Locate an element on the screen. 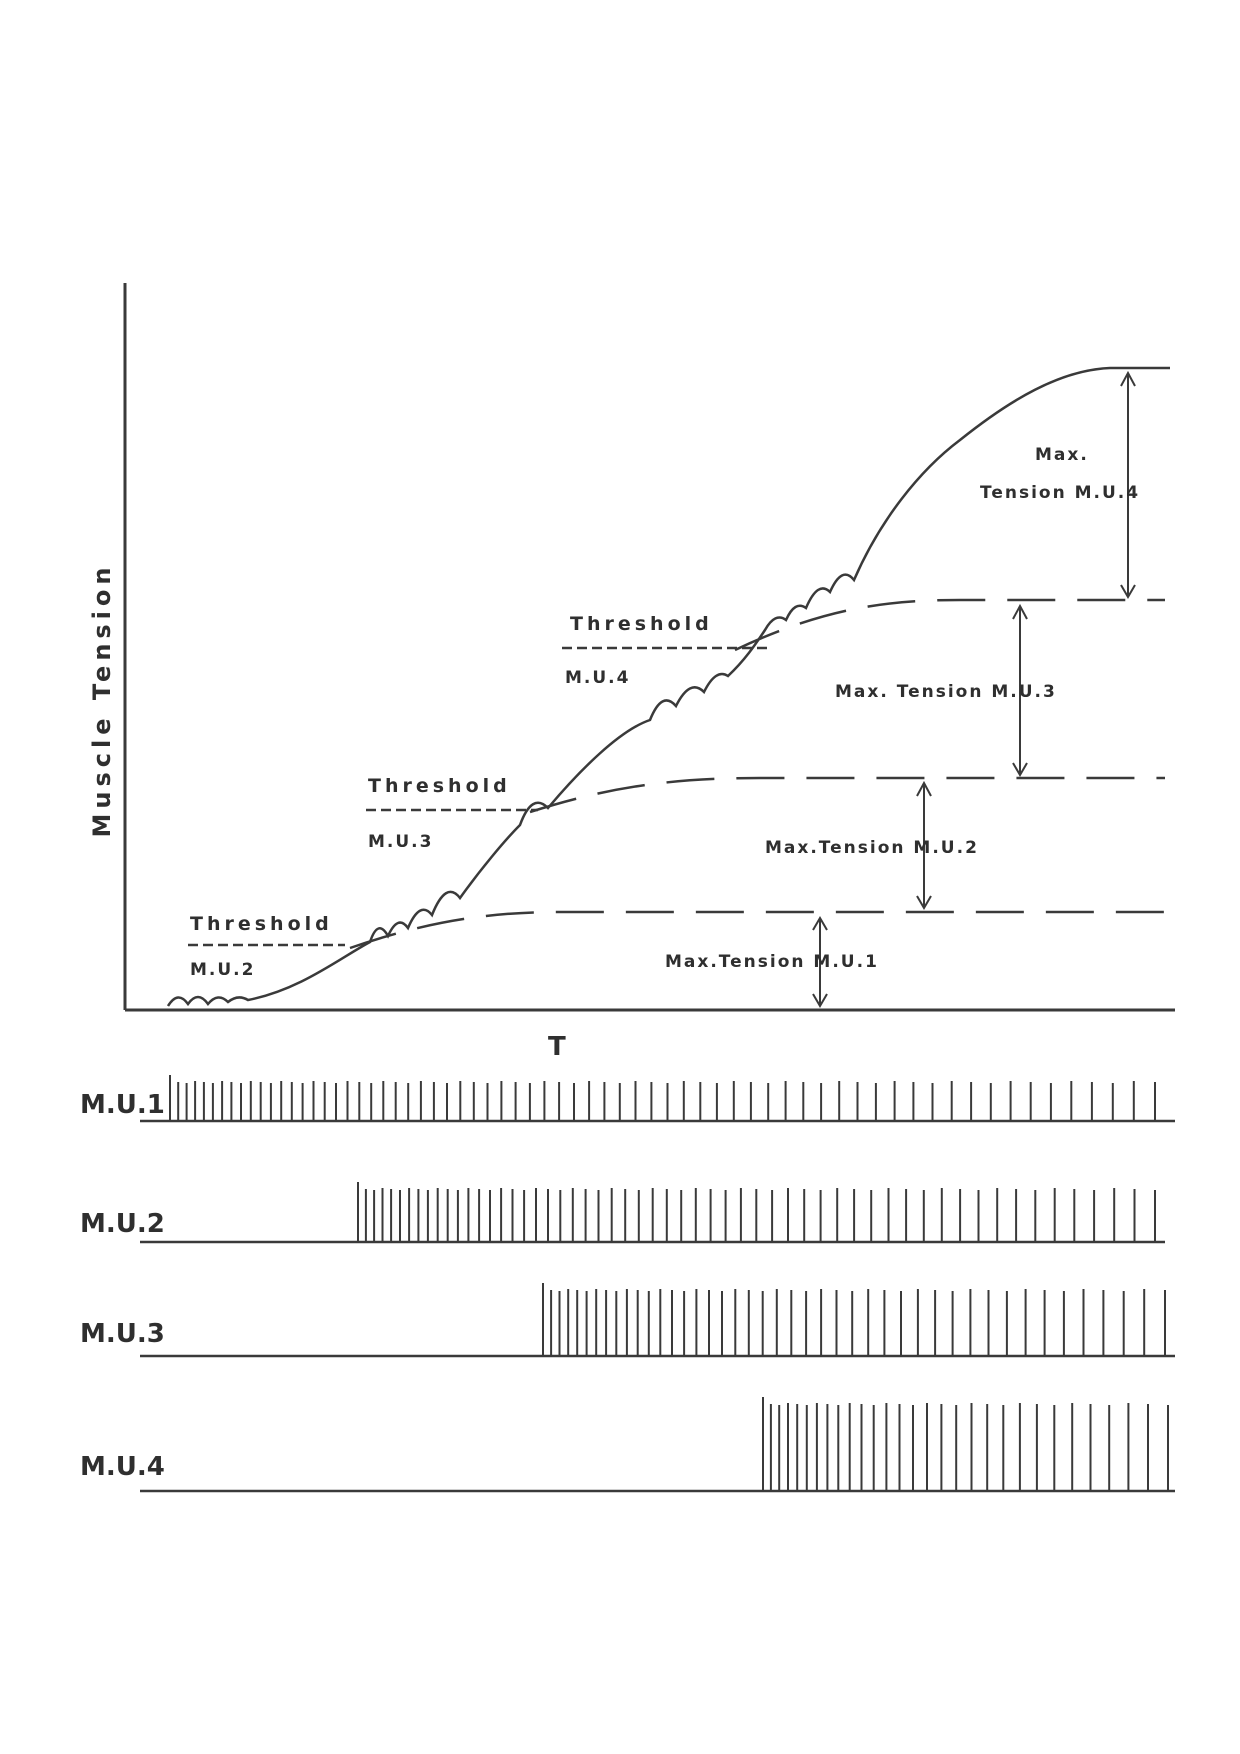 The image size is (1240, 1754). threshold-mu2-unit: M.U.2 is located at coordinates (222, 970).